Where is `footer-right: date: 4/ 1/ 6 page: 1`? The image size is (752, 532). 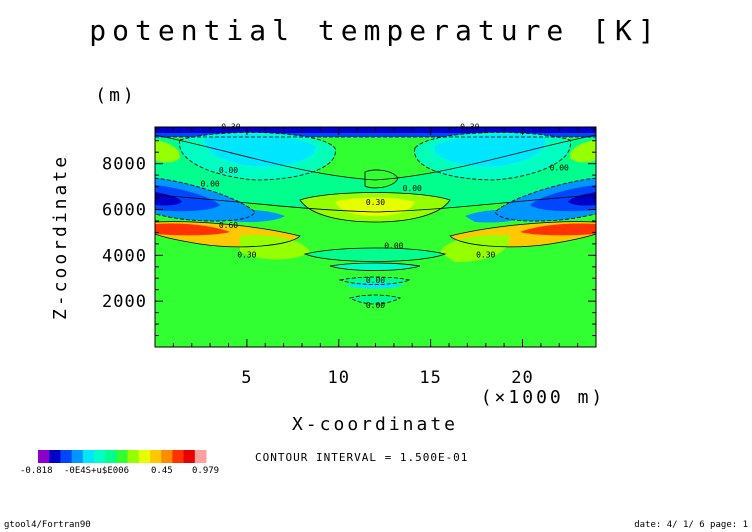
footer-right: date: 4/ 1/ 6 page: 1 is located at coordinates (691, 525).